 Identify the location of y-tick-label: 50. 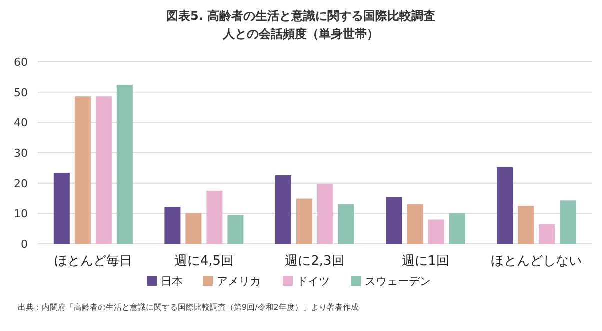
(21, 93).